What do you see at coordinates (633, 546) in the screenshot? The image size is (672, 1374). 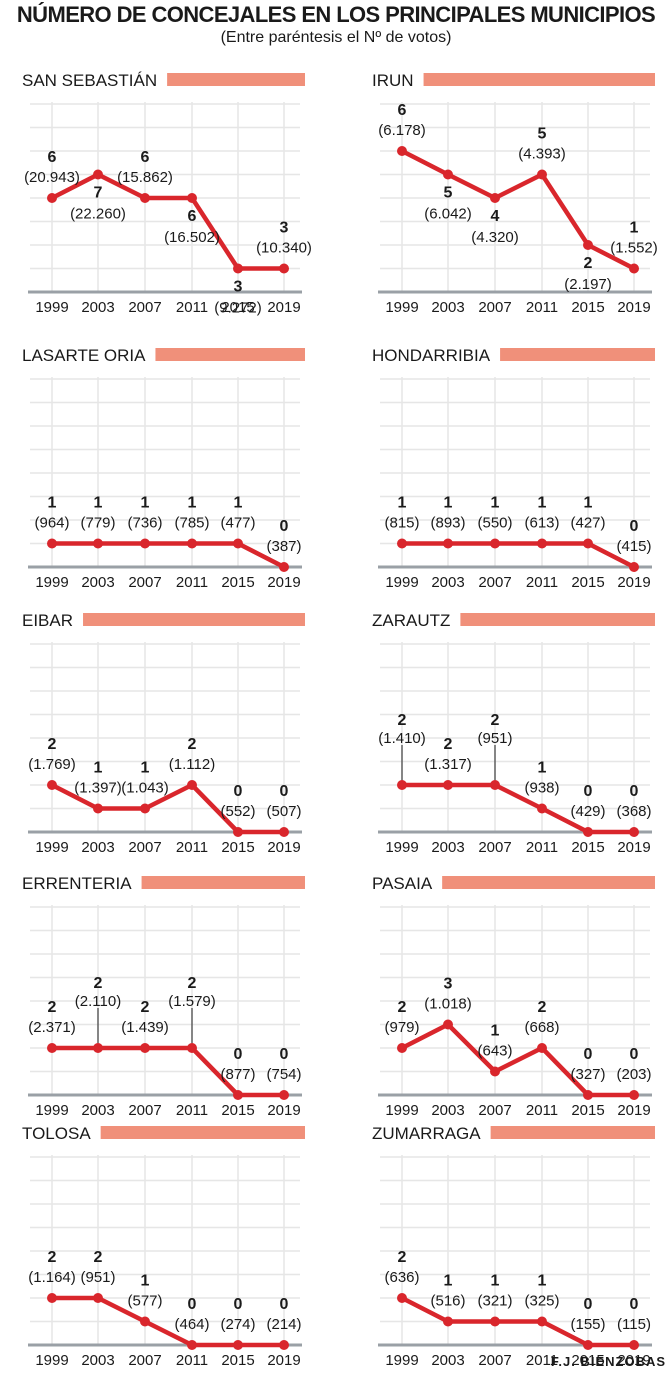 I see `data-label-votos: (415)` at bounding box center [633, 546].